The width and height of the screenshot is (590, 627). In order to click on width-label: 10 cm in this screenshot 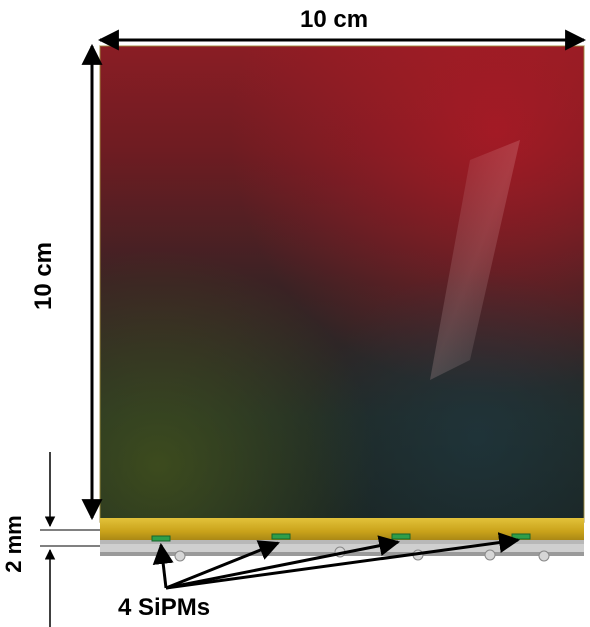, I will do `click(334, 19)`.